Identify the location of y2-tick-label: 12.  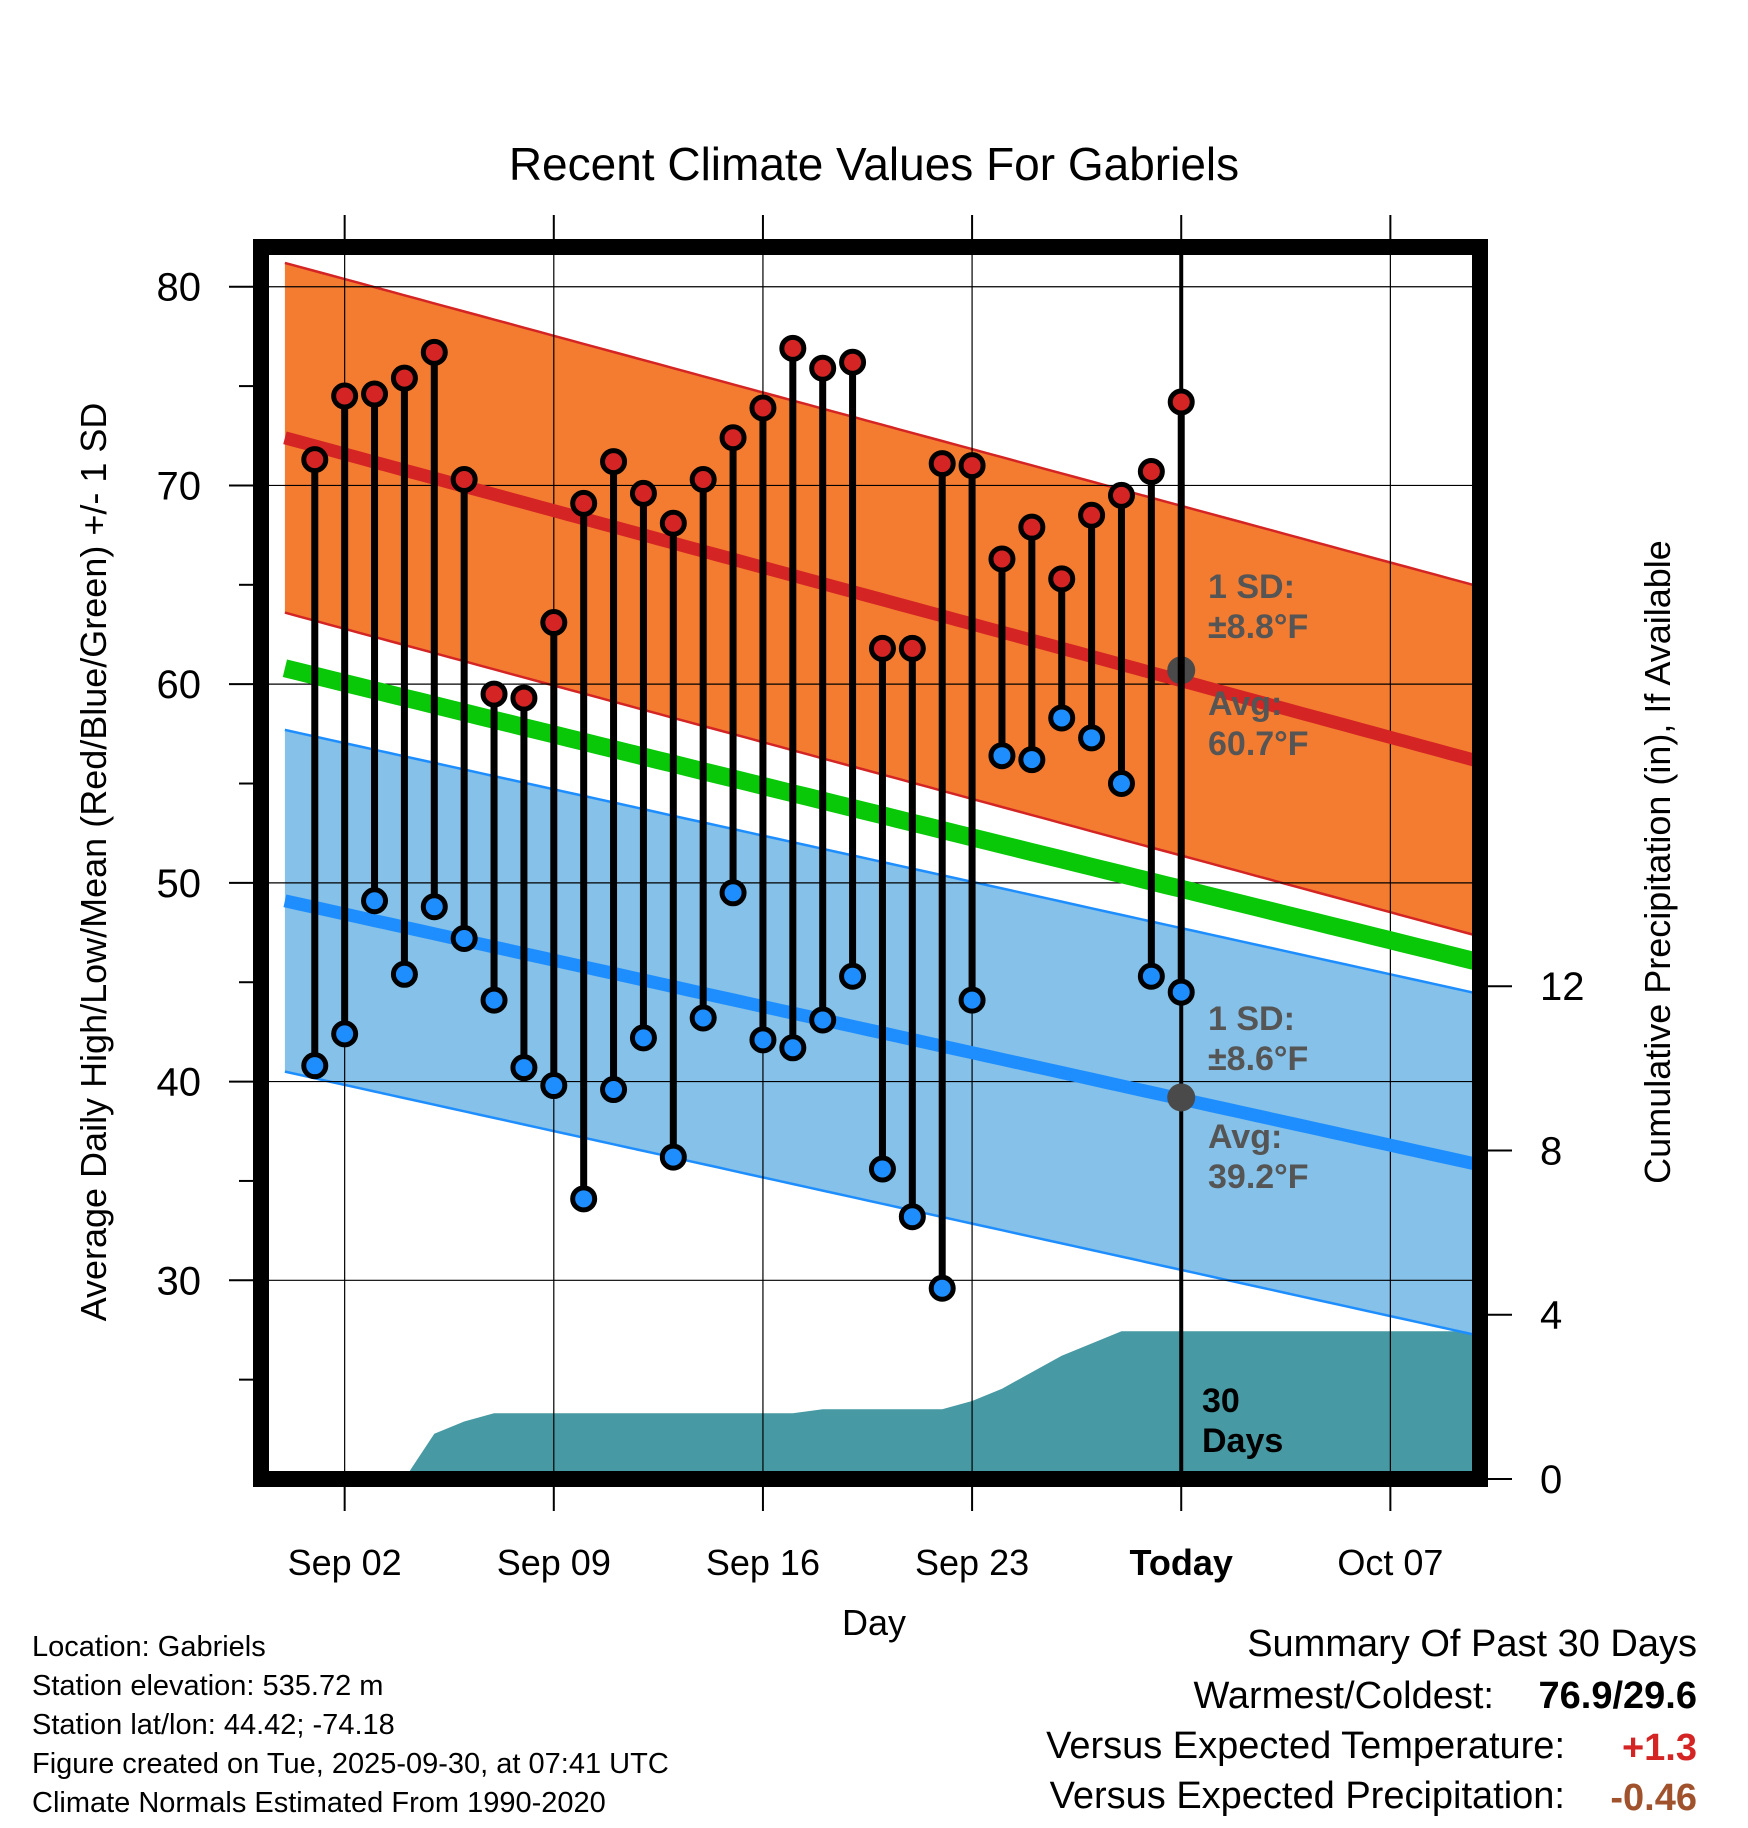
(1562, 987).